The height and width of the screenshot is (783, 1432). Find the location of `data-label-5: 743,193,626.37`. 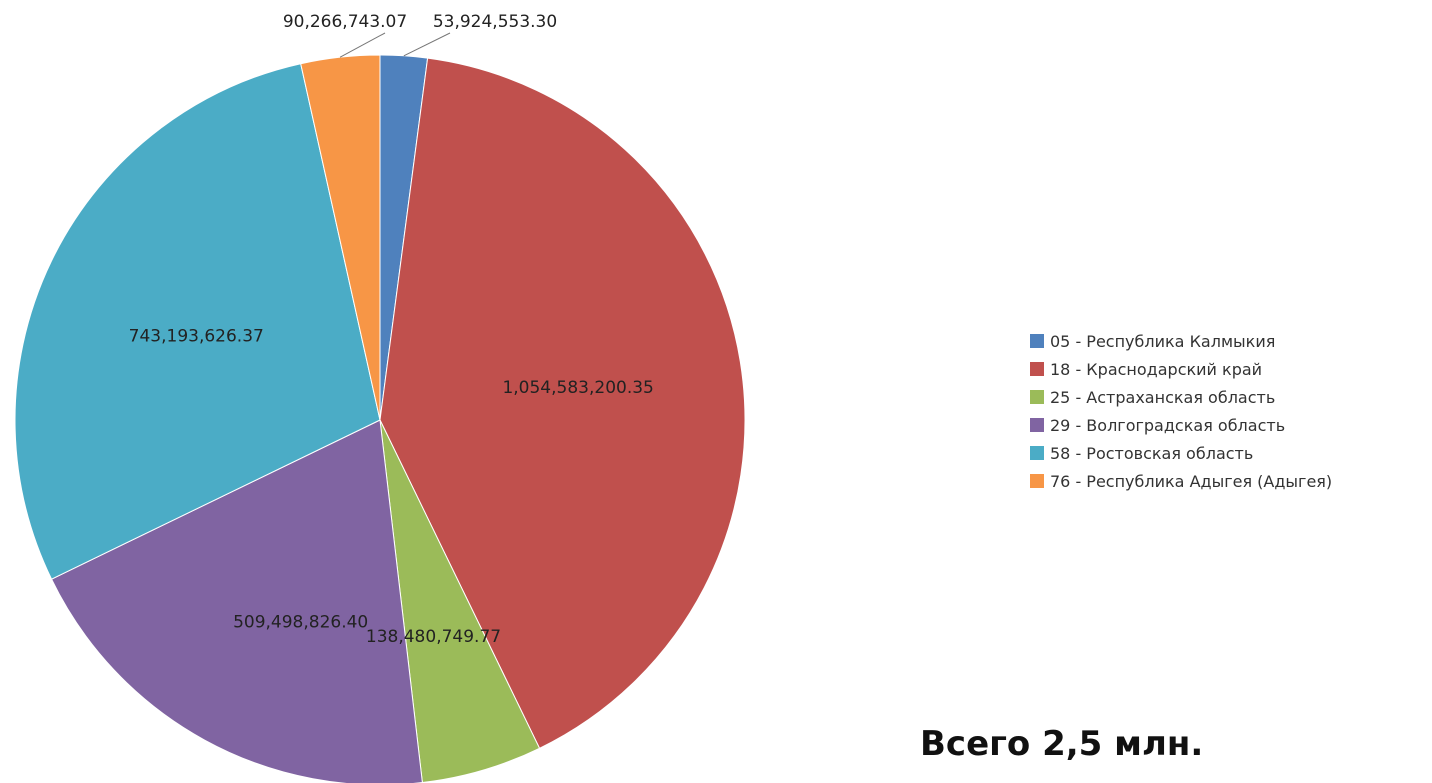

data-label-5: 743,193,626.37 is located at coordinates (196, 337).